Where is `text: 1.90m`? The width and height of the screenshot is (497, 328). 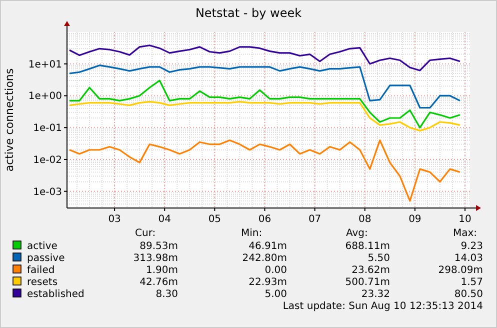 text: 1.90m is located at coordinates (162, 270).